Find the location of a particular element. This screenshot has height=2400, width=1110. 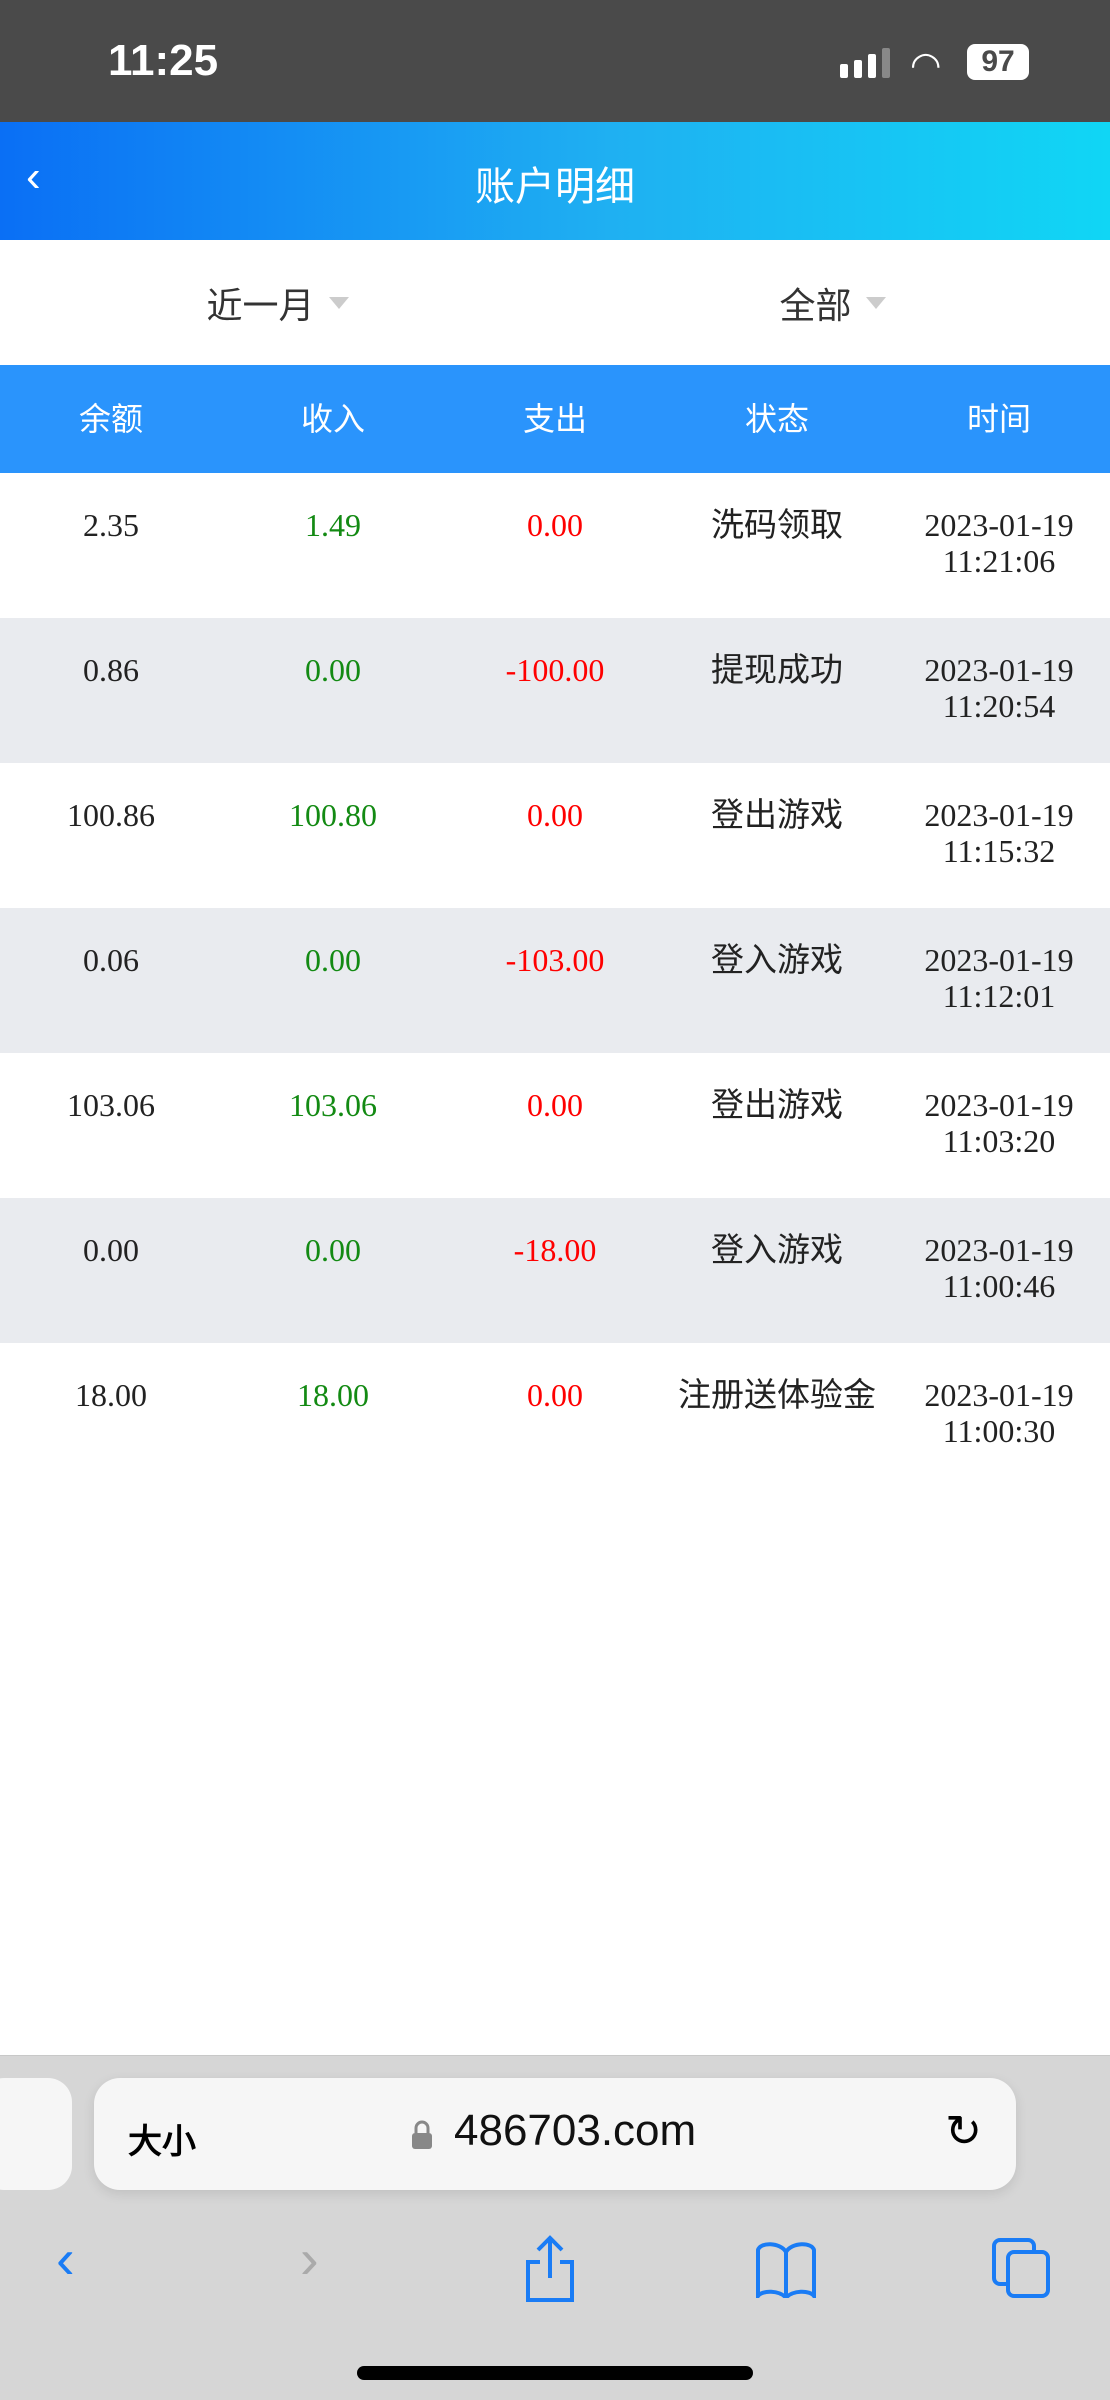

period-dropdown: 近一月 is located at coordinates (277, 302).